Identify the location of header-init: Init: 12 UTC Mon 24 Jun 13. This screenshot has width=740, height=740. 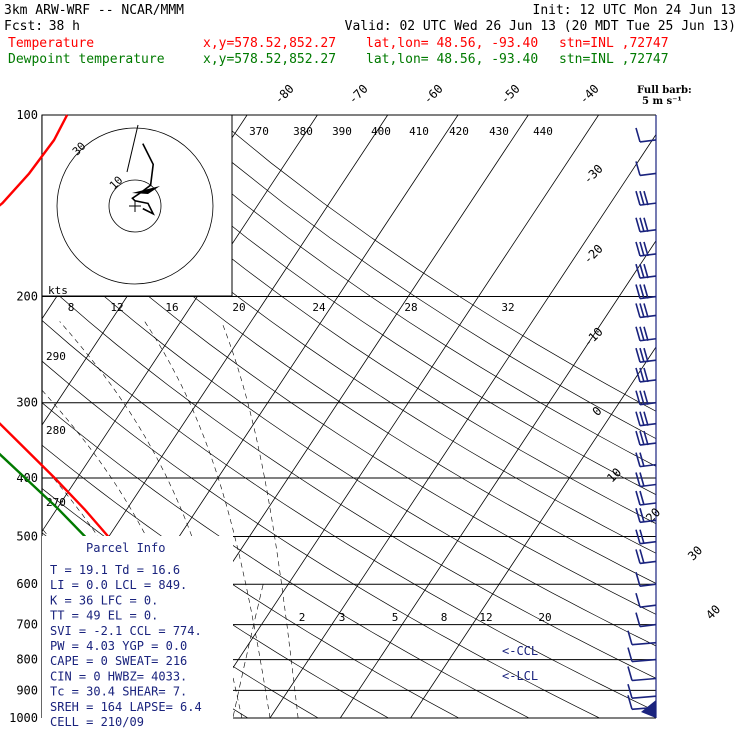
(635, 10).